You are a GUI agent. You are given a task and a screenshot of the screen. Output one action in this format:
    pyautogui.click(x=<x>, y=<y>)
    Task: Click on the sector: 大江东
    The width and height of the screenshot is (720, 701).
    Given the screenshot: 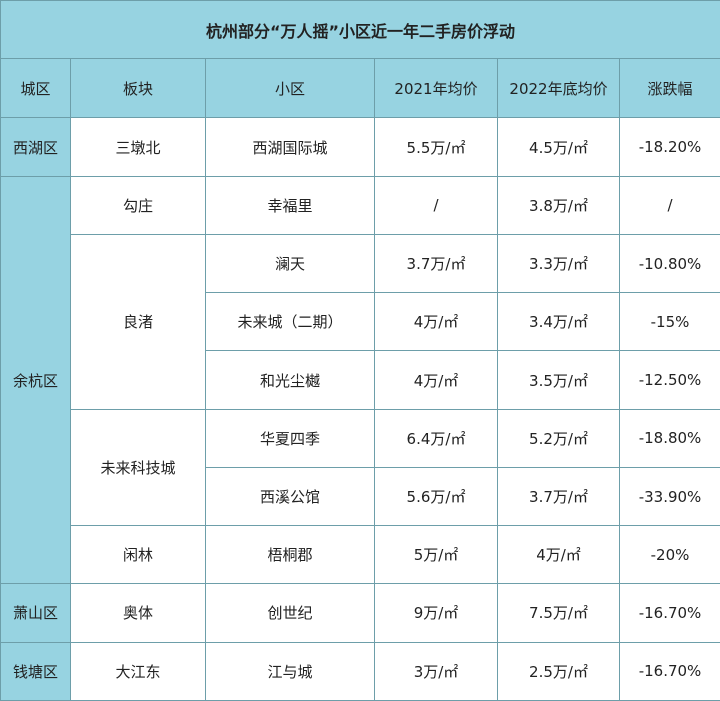 What is the action you would take?
    pyautogui.click(x=138, y=671)
    